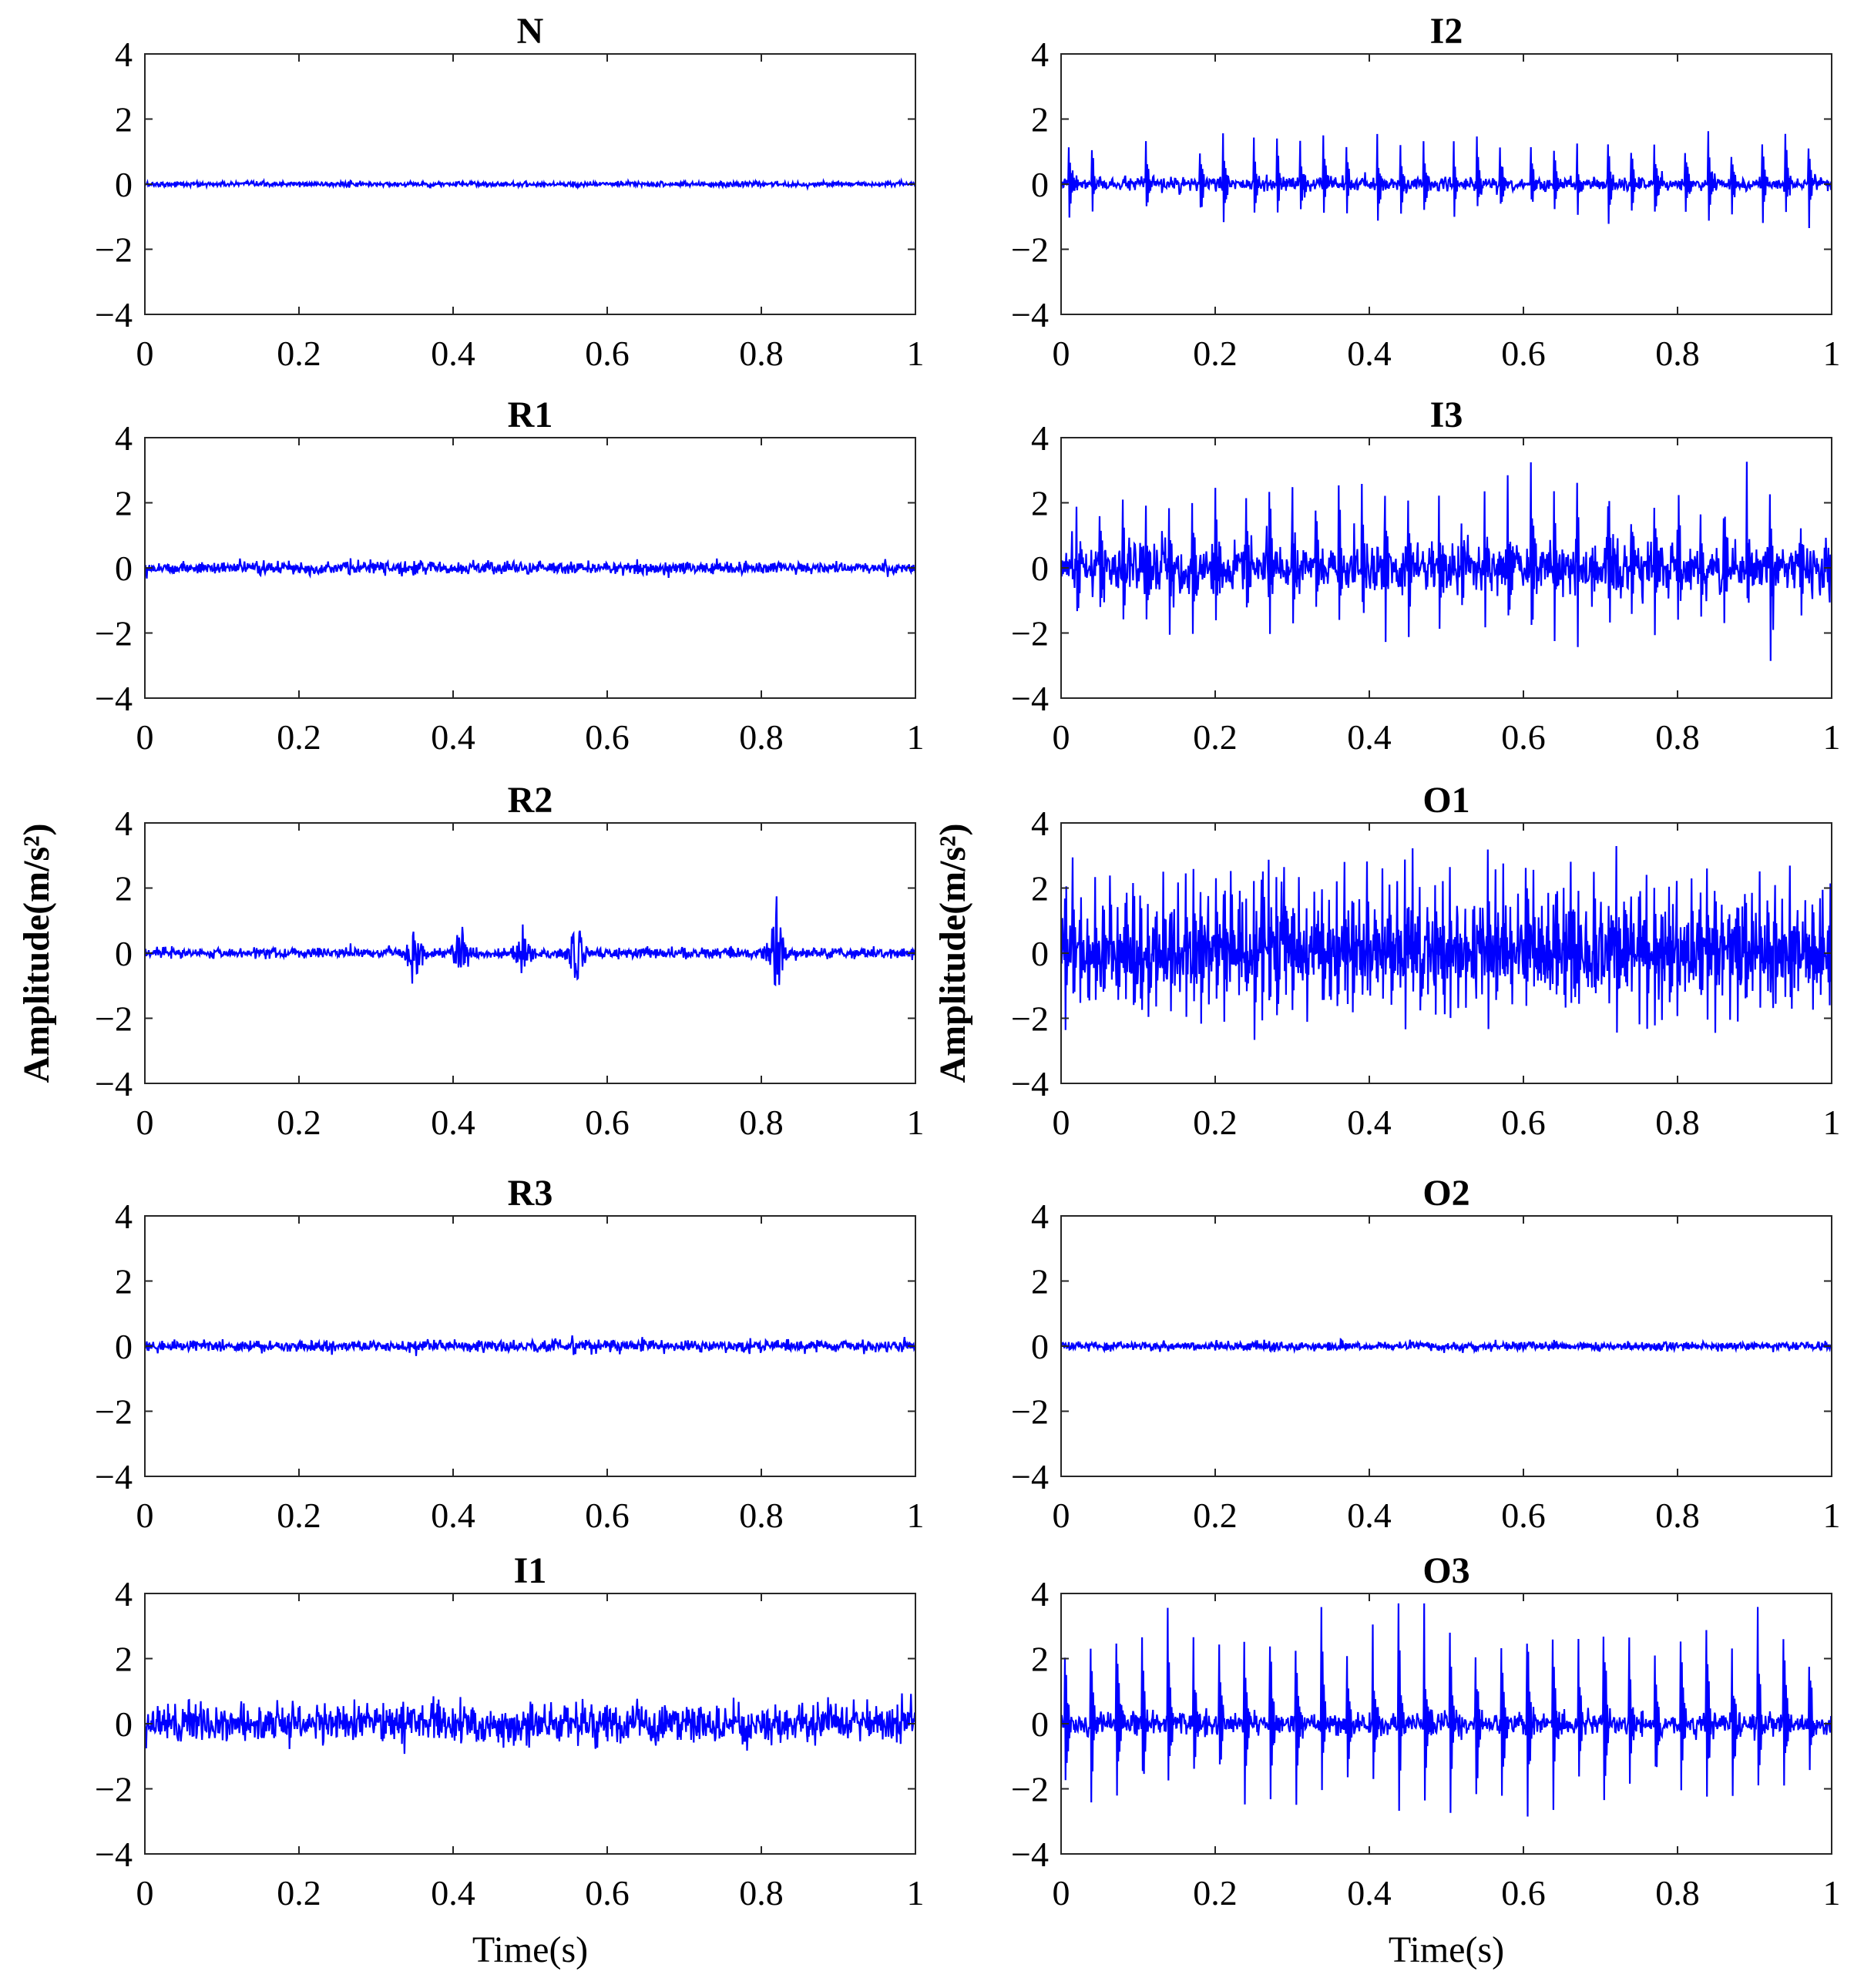 The image size is (1854, 1988). Describe the element at coordinates (530, 568) in the screenshot. I see `series-line-r1` at that location.